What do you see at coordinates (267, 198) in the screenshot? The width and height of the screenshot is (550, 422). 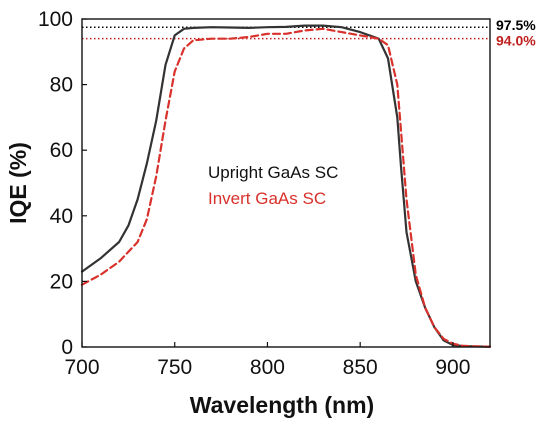 I see `legend-invert: Invert GaAs SC` at bounding box center [267, 198].